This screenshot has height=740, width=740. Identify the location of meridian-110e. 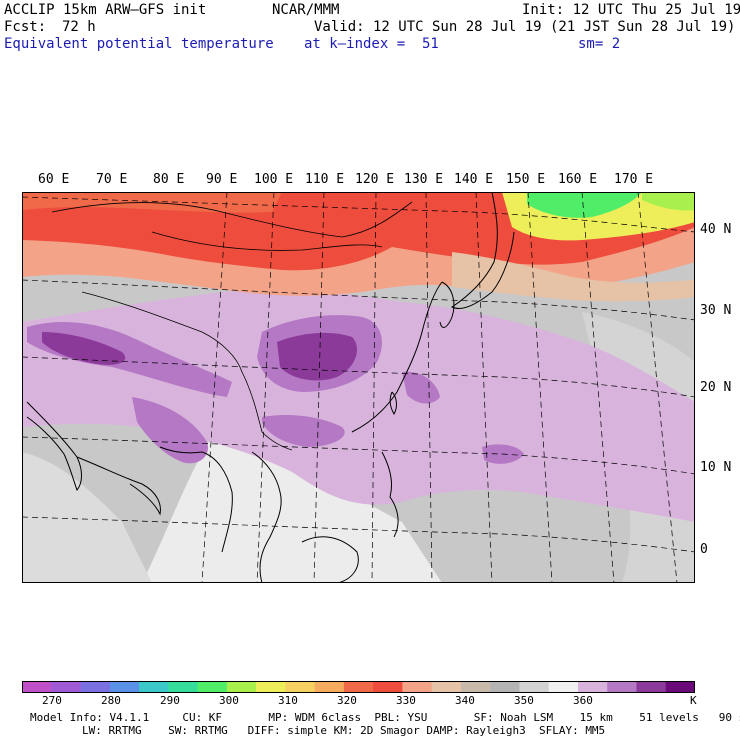
(319, 387).